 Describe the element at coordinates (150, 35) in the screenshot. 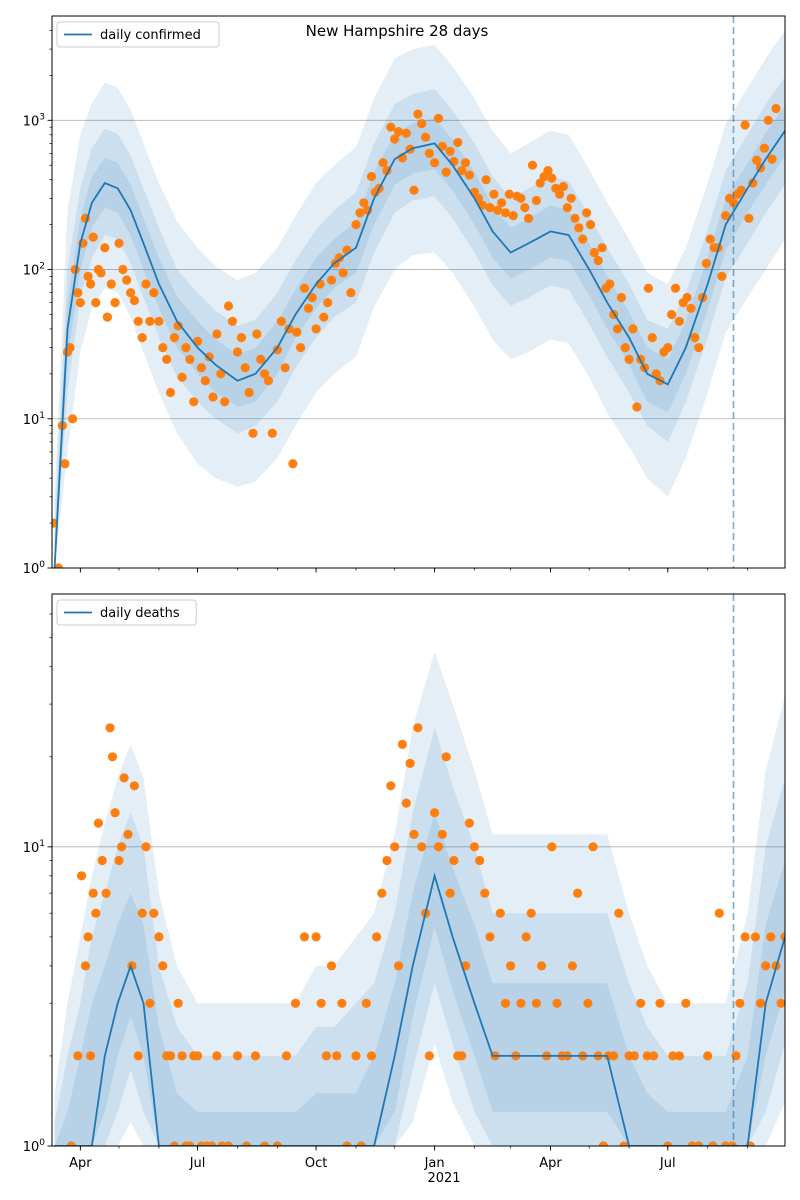

I see `legend-label: daily confirmed` at that location.